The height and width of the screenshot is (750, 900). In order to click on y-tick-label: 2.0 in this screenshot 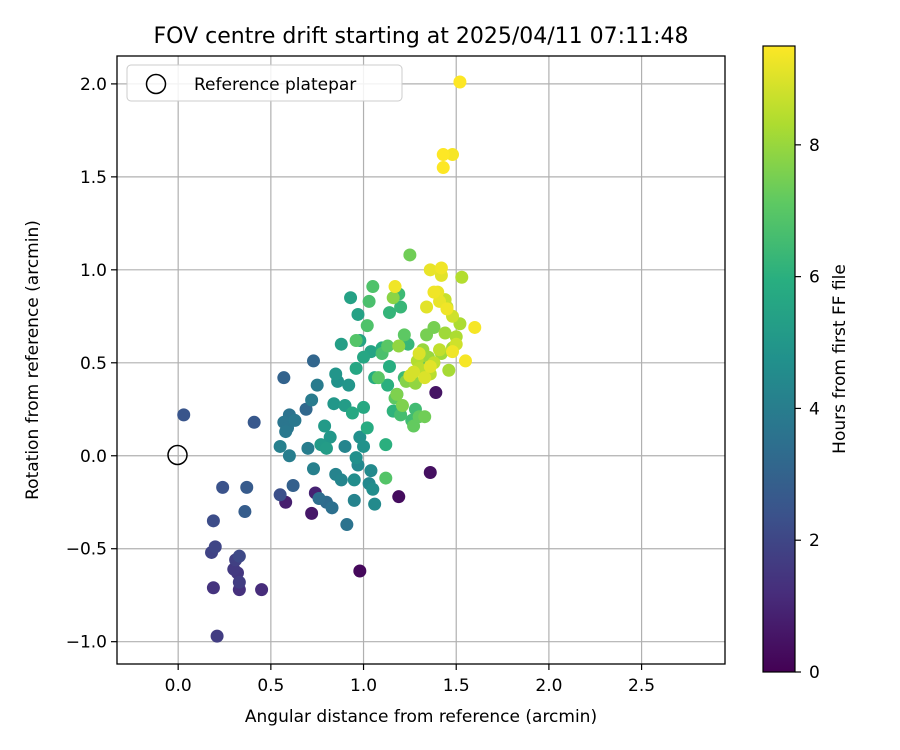, I will do `click(93, 85)`.